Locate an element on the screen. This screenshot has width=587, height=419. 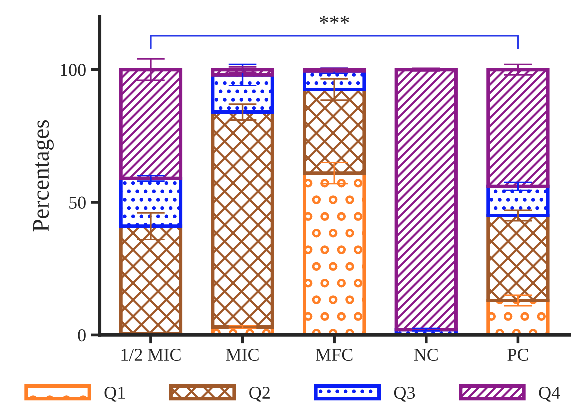
y-axis-title: Percentages is located at coordinates (43, 176).